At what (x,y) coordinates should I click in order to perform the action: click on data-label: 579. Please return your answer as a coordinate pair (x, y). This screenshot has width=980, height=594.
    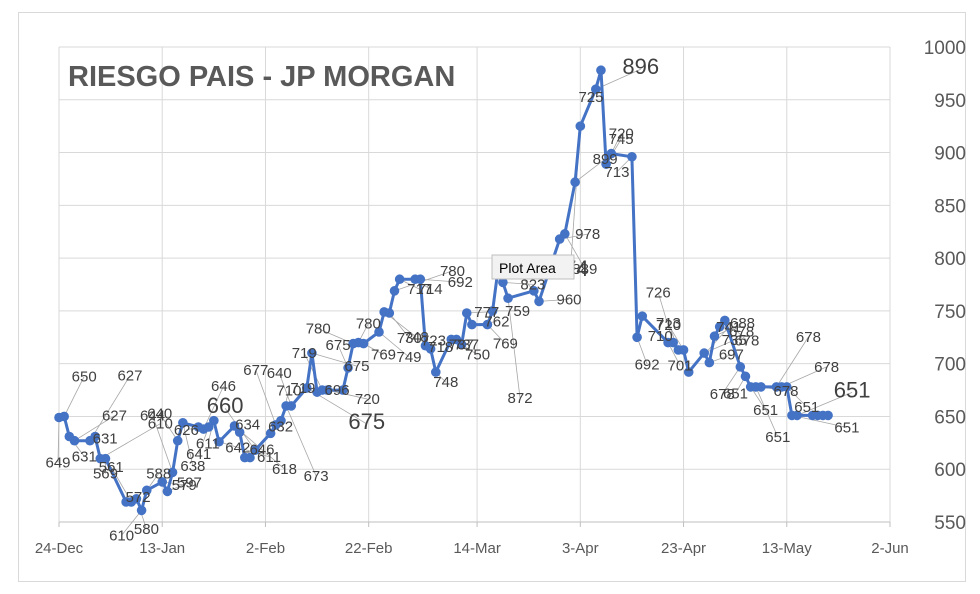
    Looking at the image, I should click on (184, 485).